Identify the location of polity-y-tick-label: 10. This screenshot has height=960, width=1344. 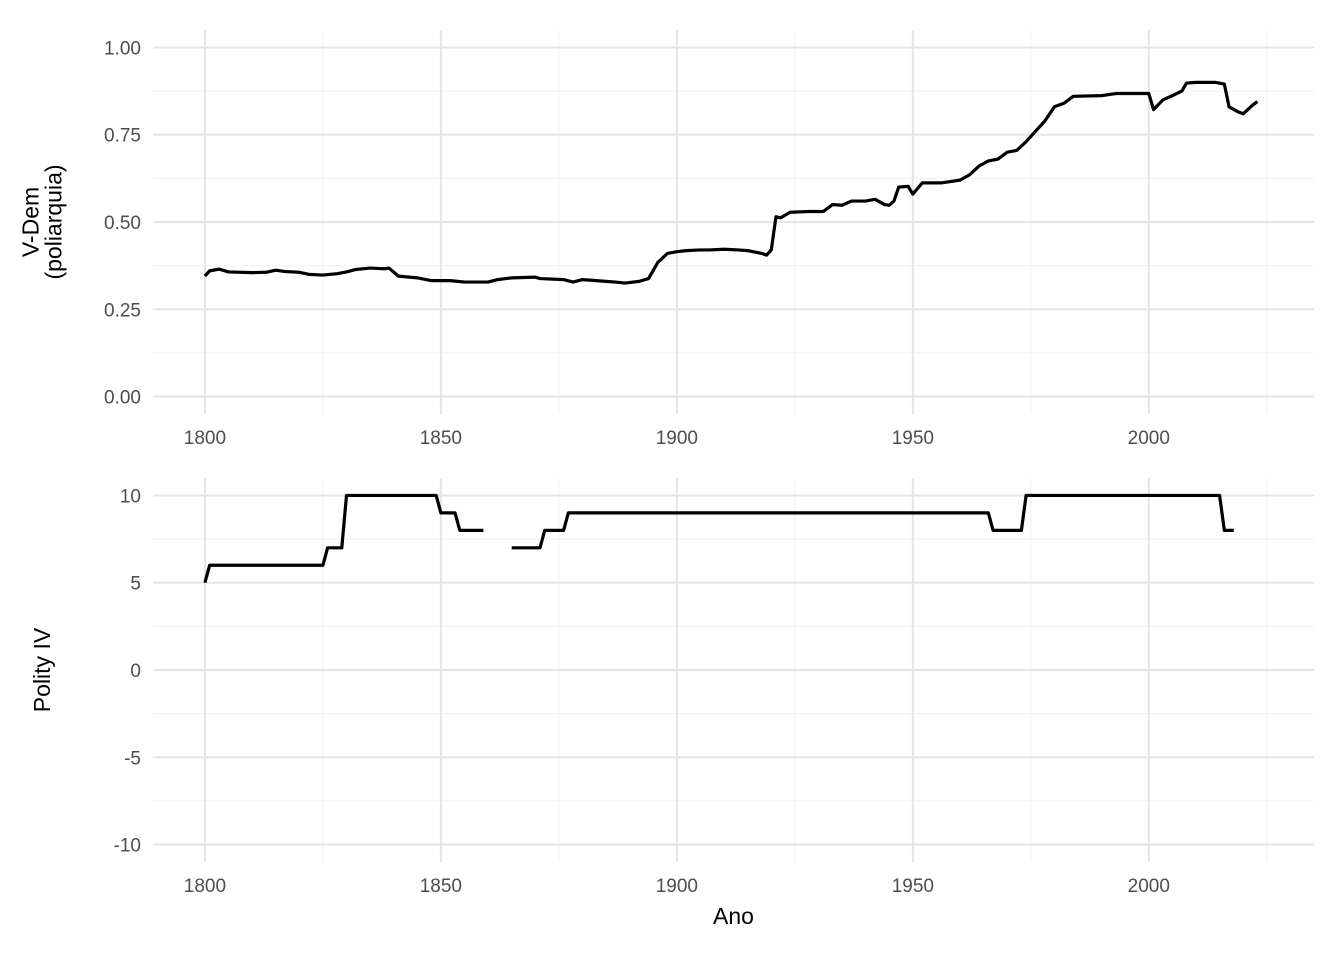
(130, 496).